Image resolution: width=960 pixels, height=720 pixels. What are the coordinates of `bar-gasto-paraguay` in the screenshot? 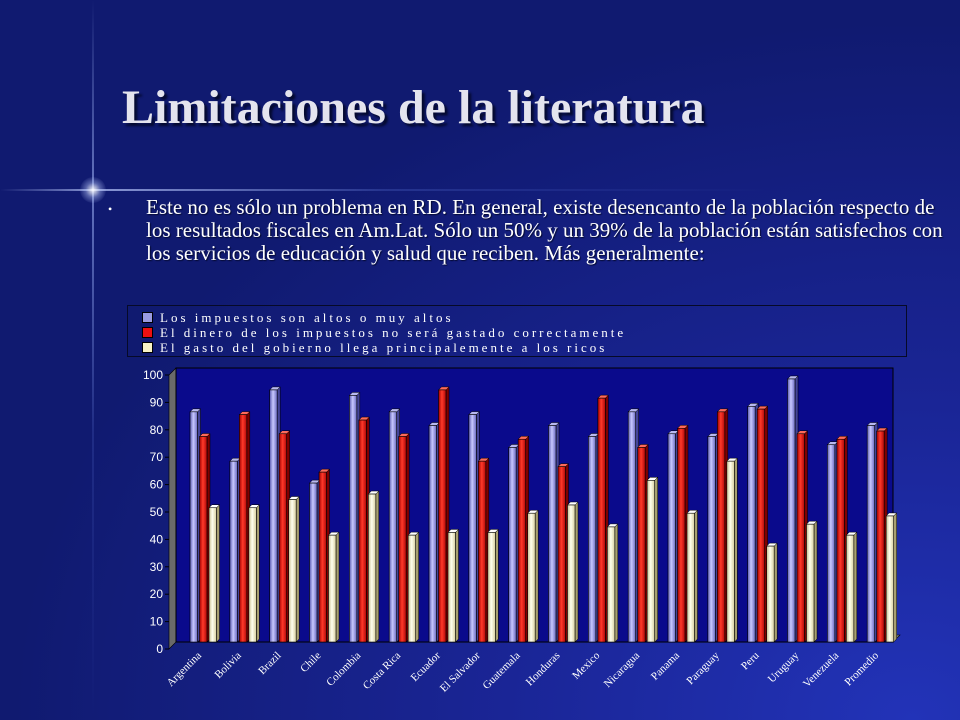 It's located at (730, 551).